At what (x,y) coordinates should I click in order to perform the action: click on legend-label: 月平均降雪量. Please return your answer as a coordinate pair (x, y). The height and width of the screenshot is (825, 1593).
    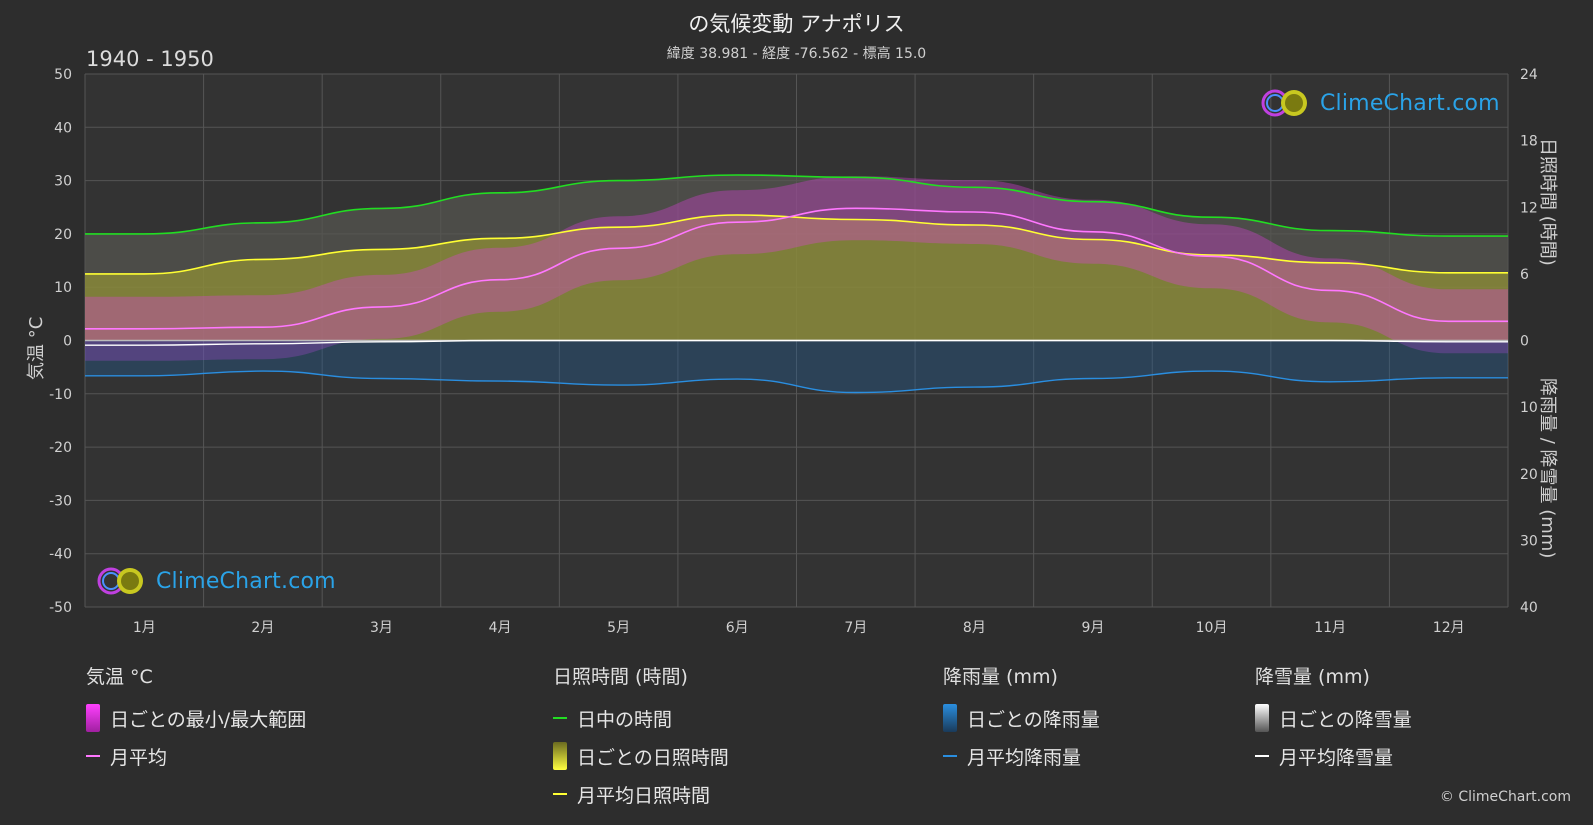
    Looking at the image, I should click on (1336, 757).